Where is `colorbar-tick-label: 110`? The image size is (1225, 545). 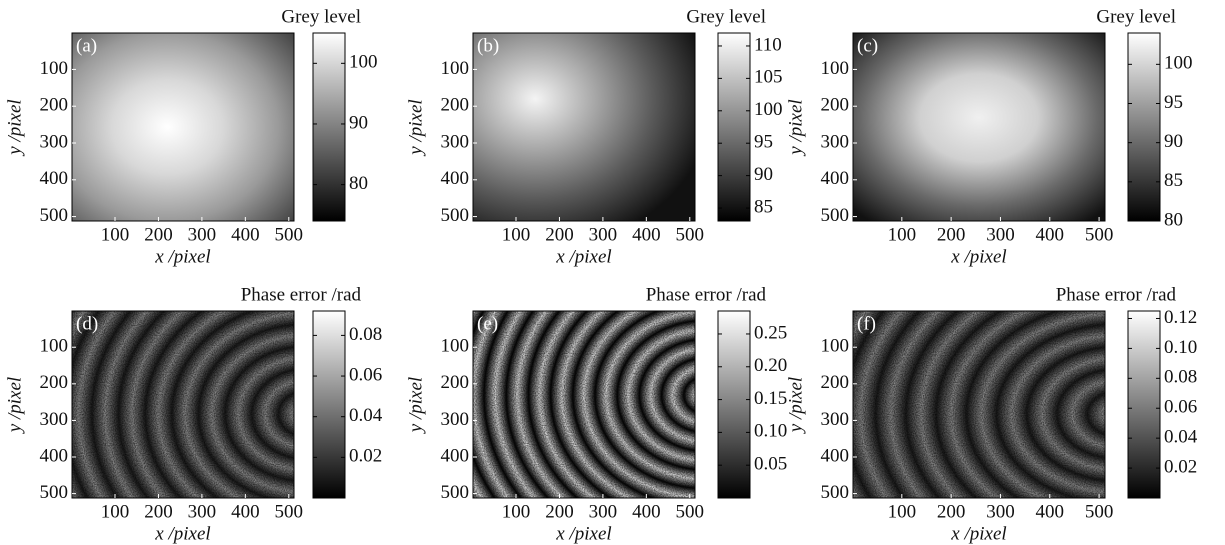 colorbar-tick-label: 110 is located at coordinates (768, 44).